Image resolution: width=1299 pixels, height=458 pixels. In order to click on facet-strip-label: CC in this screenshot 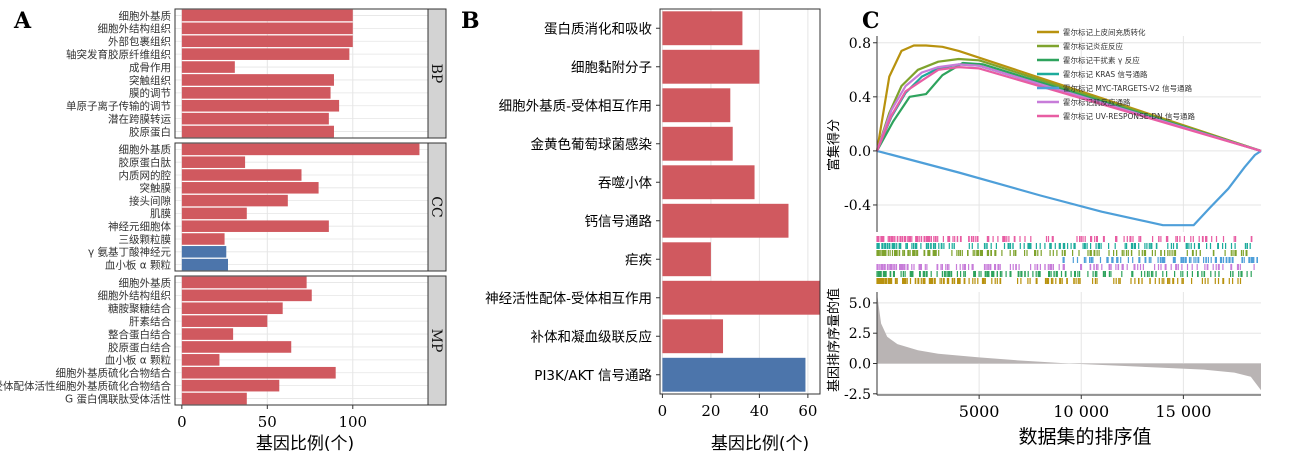, I will do `click(436, 206)`.